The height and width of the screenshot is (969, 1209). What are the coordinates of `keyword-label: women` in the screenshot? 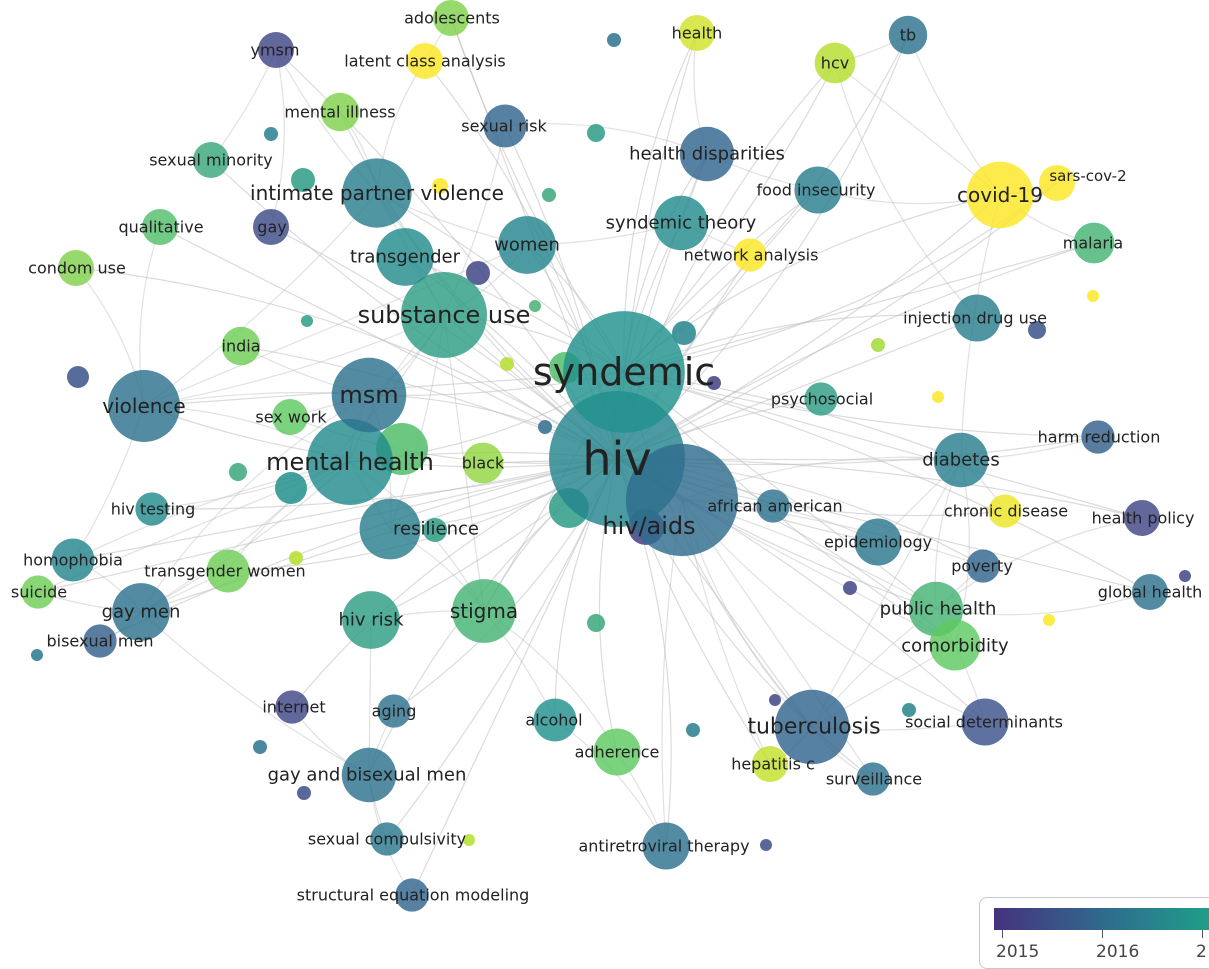 It's located at (527, 245).